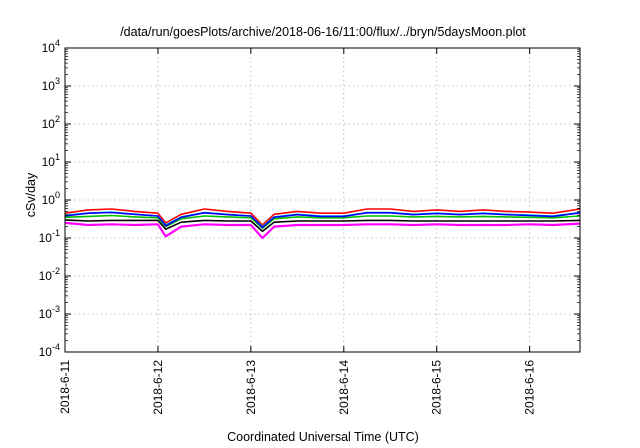  I want to click on y-tick-exponent: 4, so click(57, 43).